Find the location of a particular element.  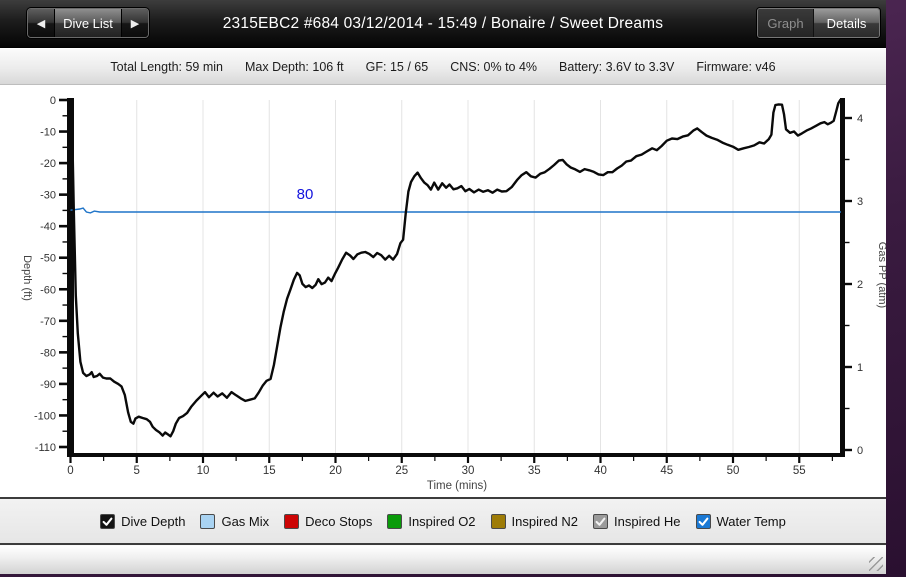

legend-item-water-temp: Water Temp is located at coordinates (740, 521).